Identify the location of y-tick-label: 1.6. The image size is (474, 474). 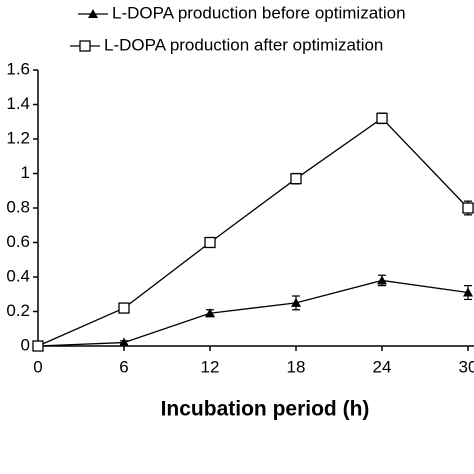
(18, 68).